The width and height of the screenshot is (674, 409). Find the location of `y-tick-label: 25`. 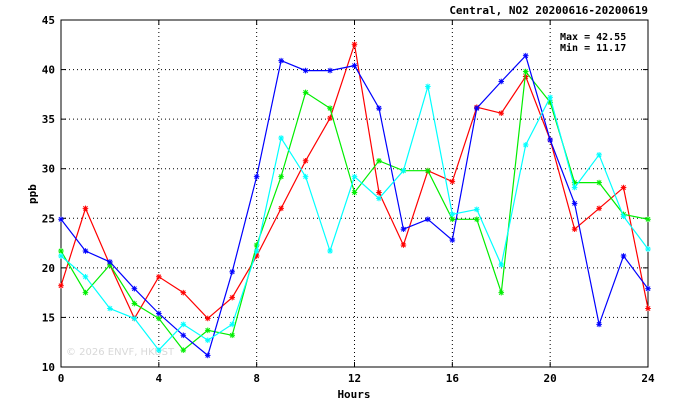

y-tick-label: 25 is located at coordinates (48, 218).